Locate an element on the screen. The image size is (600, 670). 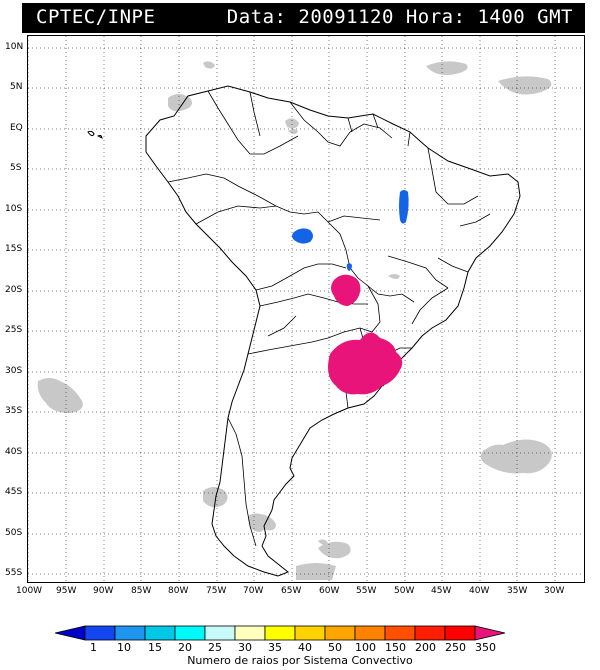
legend-value: 100 is located at coordinates (365, 647).